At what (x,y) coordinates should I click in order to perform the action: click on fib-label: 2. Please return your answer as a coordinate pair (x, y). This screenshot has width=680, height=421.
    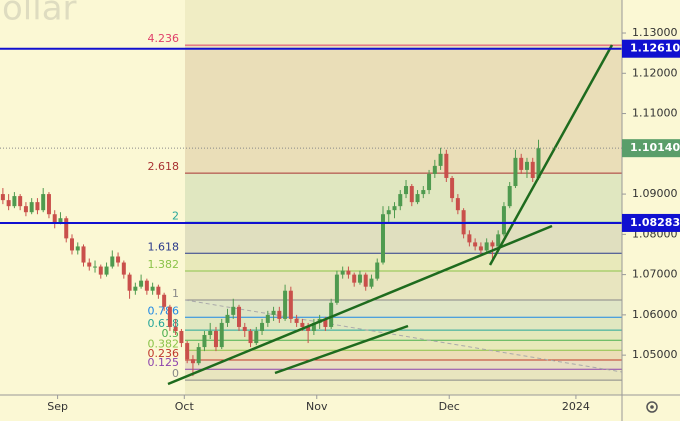
    Looking at the image, I should click on (175, 215).